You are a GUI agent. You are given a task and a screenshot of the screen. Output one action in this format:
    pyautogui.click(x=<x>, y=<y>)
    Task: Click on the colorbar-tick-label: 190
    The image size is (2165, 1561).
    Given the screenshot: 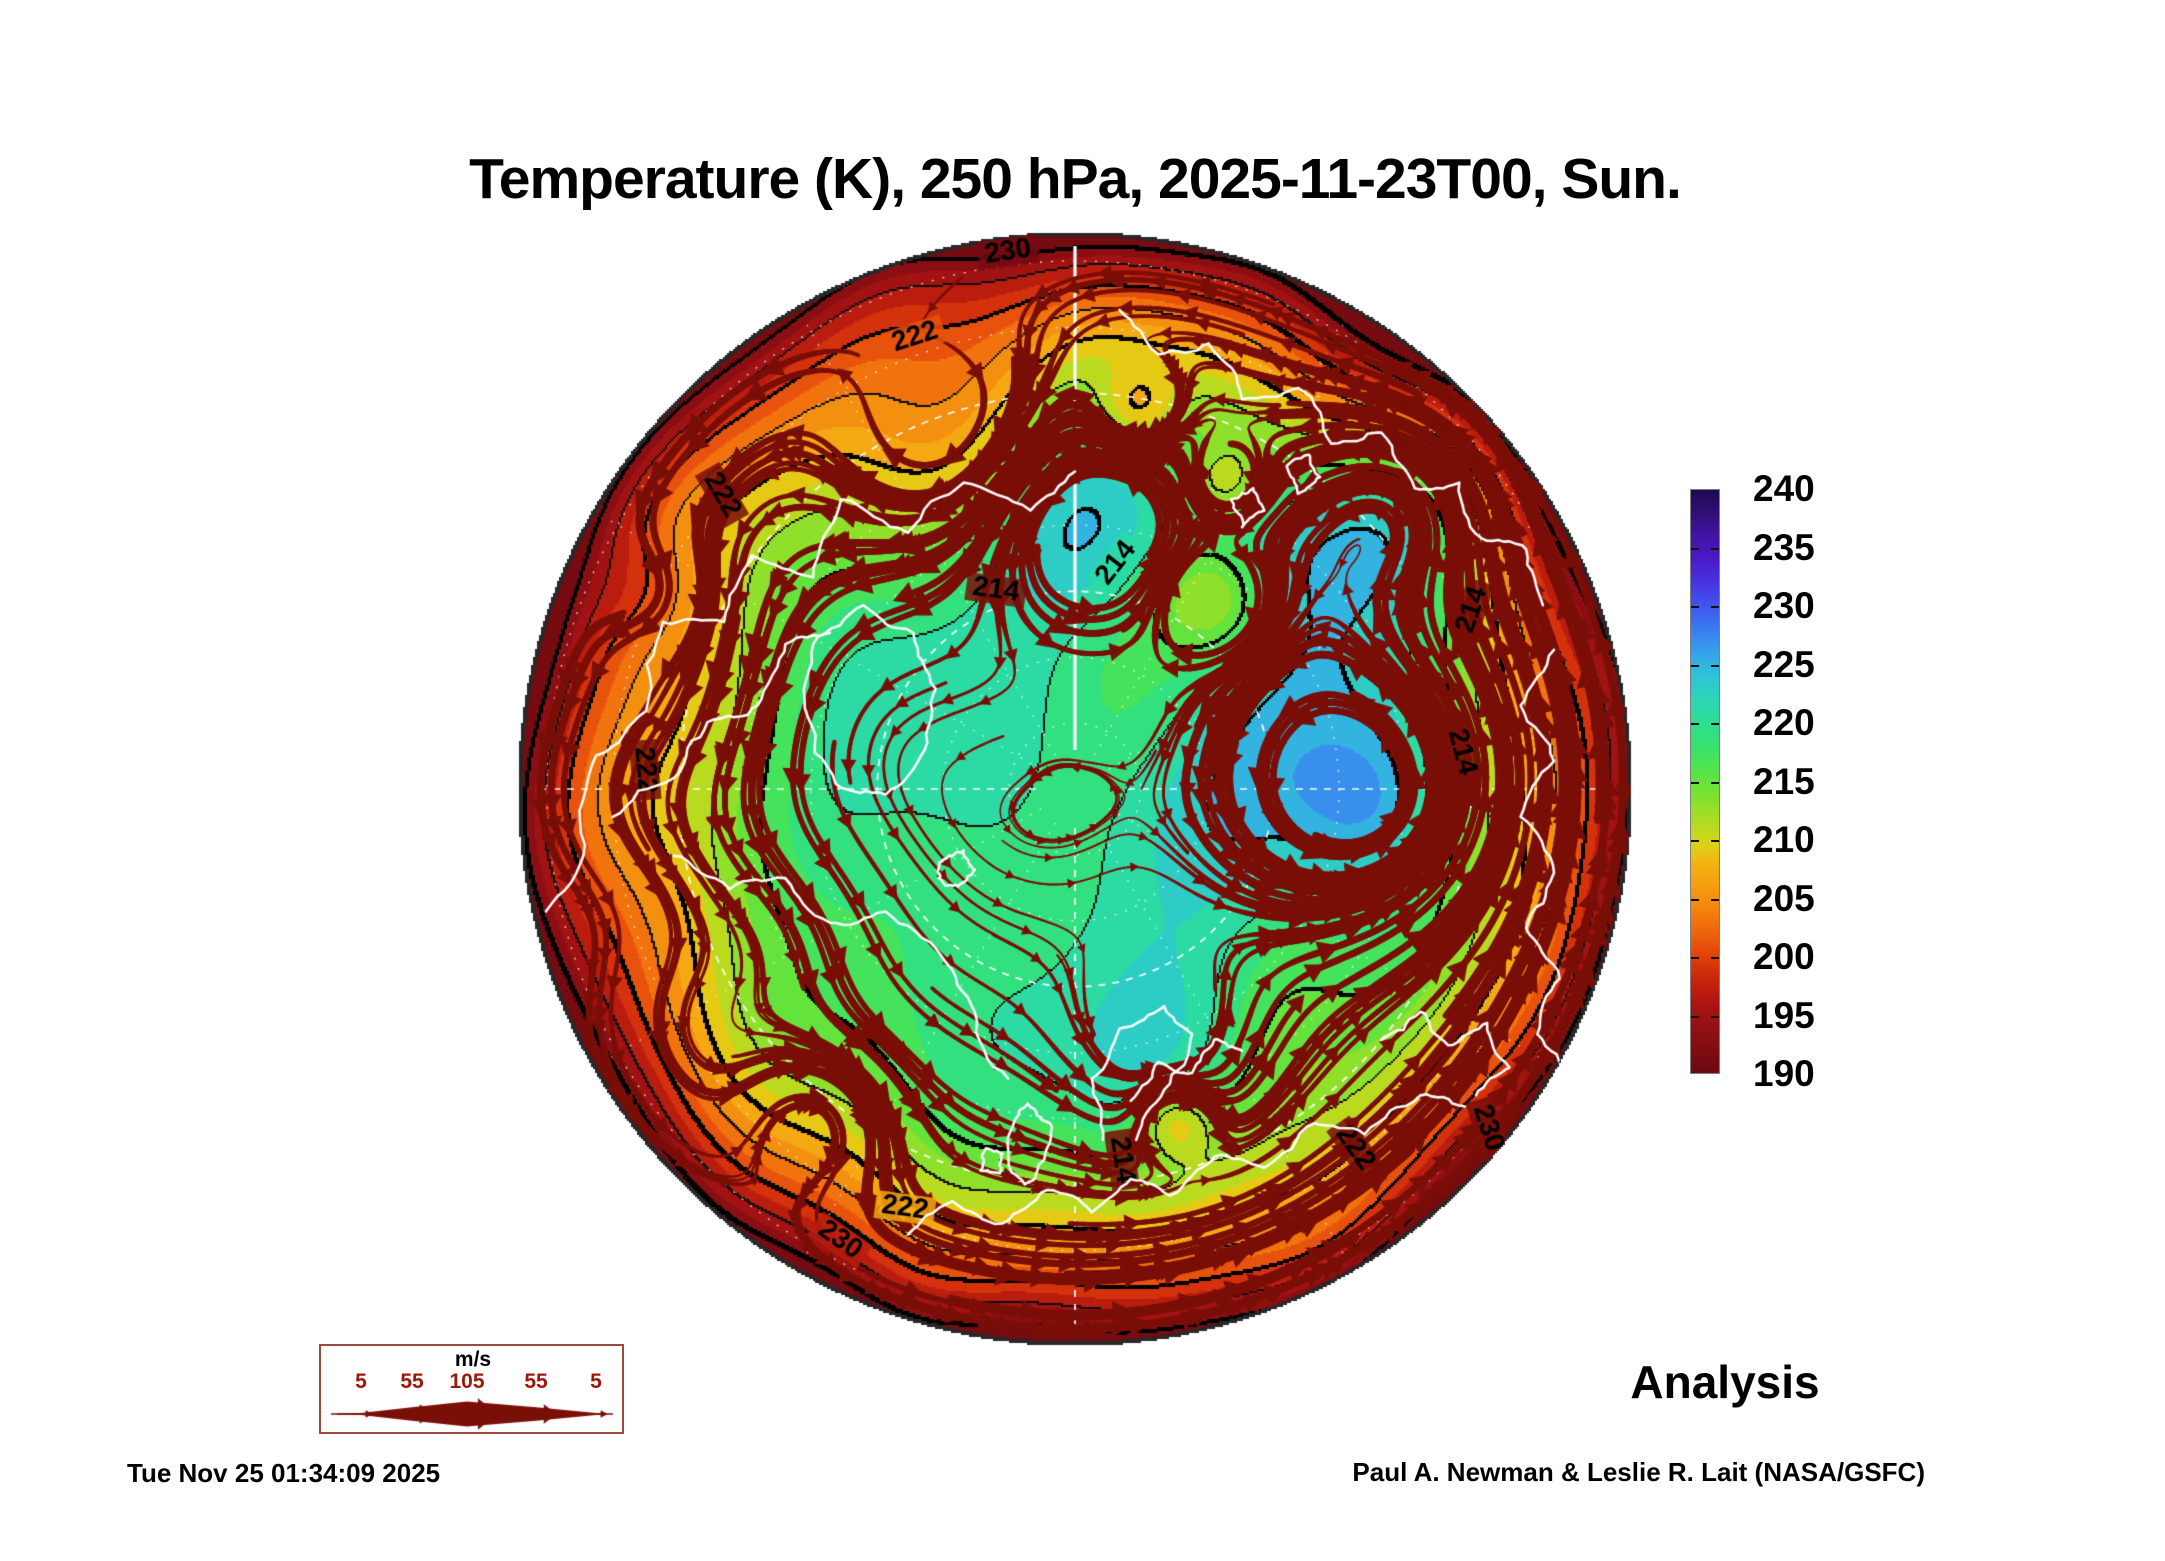 What is the action you would take?
    pyautogui.click(x=1784, y=1073)
    